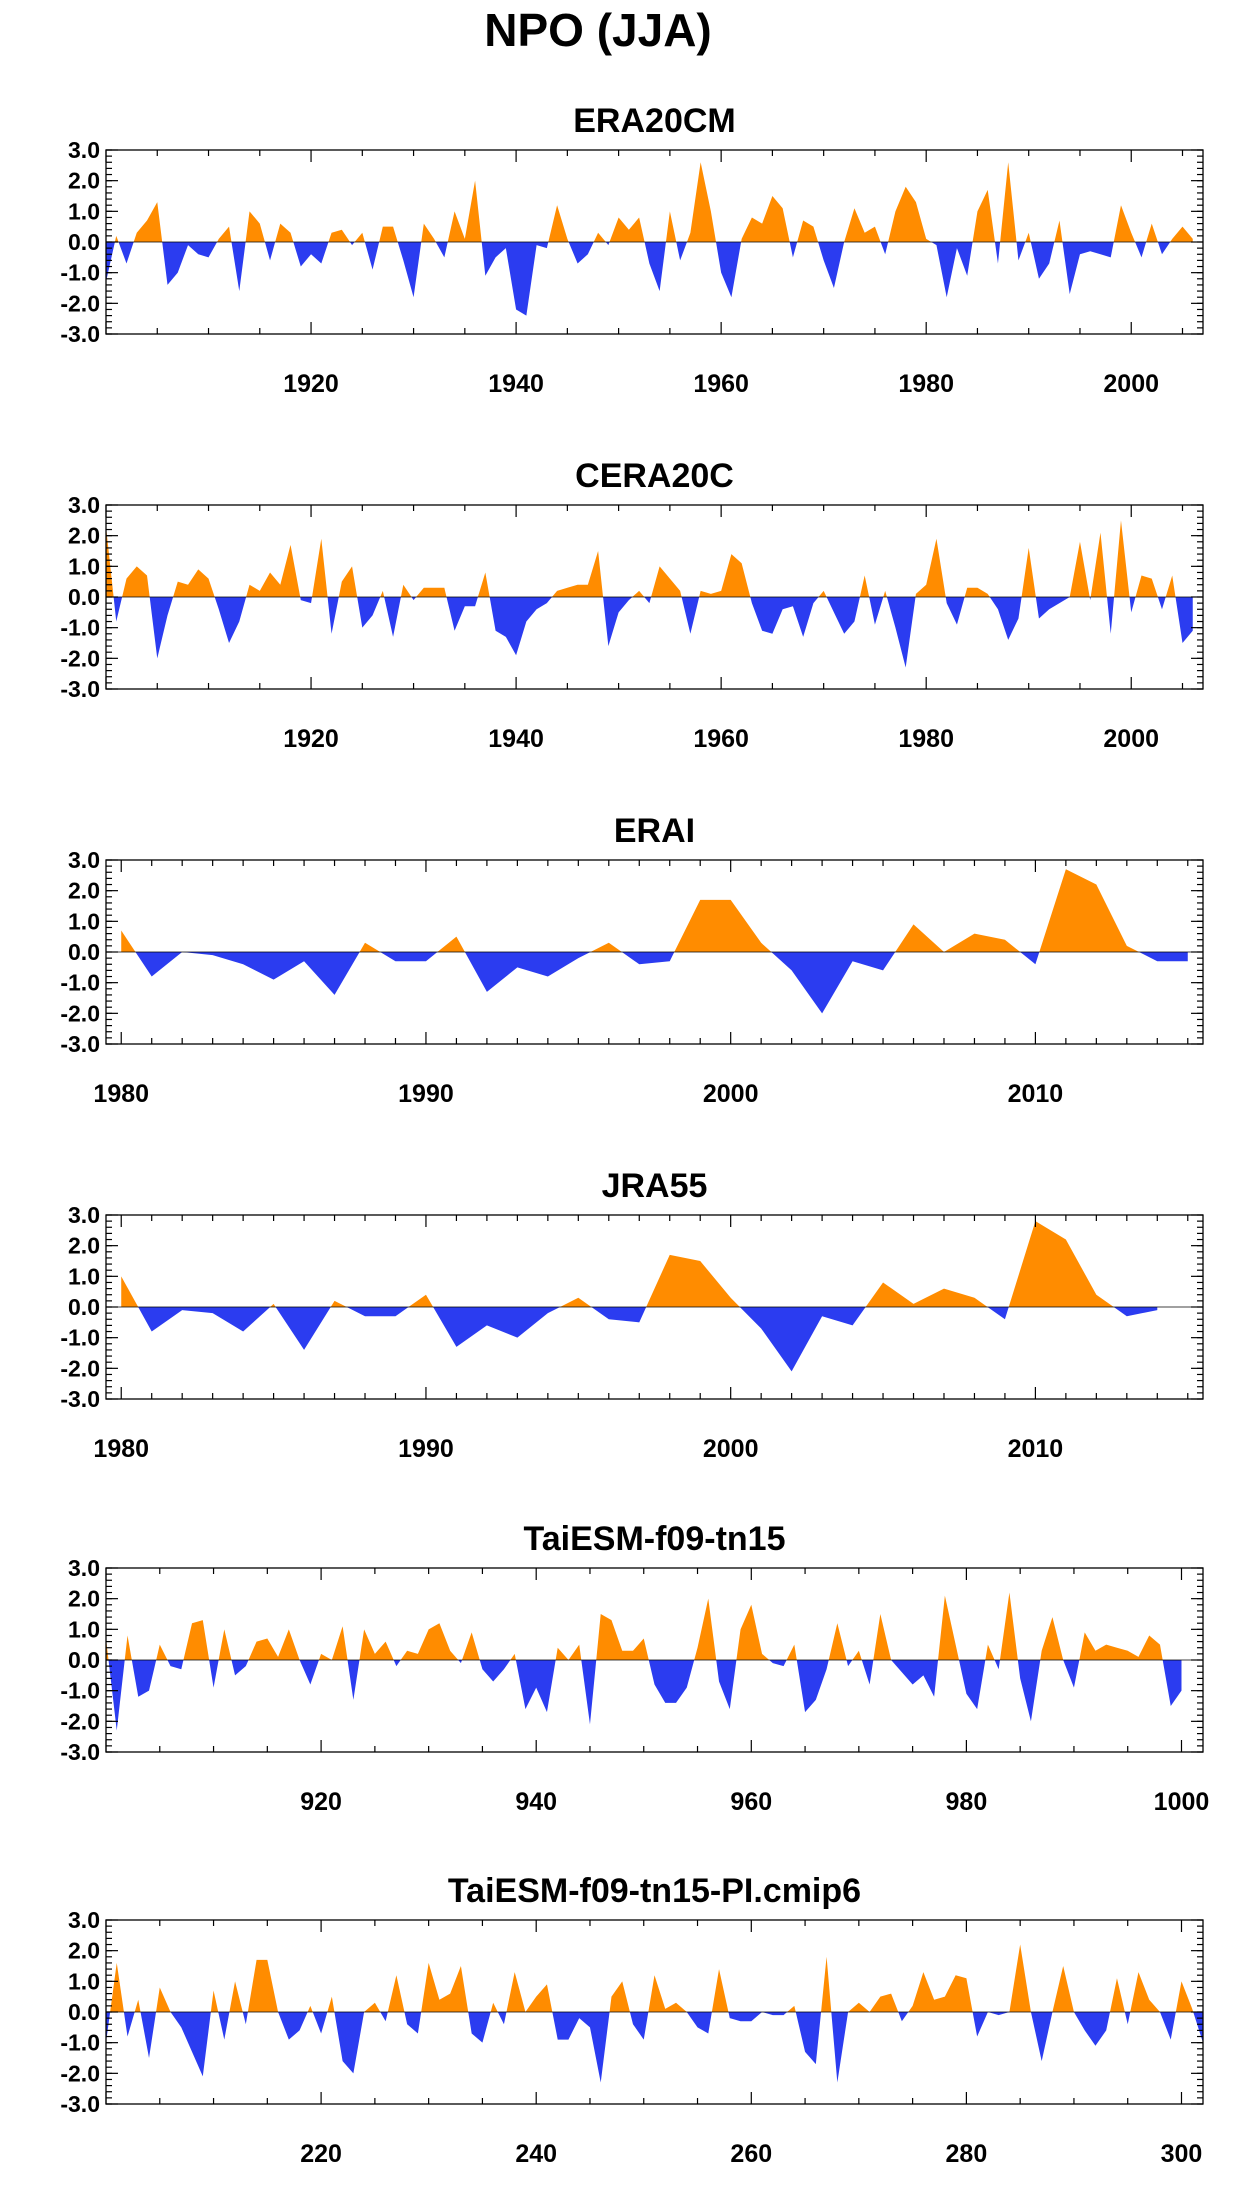  I want to click on x-tick-label: 260, so click(751, 2154).